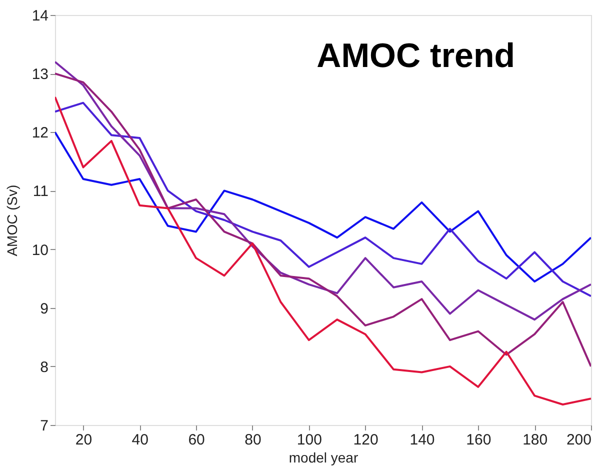 This screenshot has height=473, width=604. Describe the element at coordinates (196, 440) in the screenshot. I see `x-tick-label: 60` at that location.